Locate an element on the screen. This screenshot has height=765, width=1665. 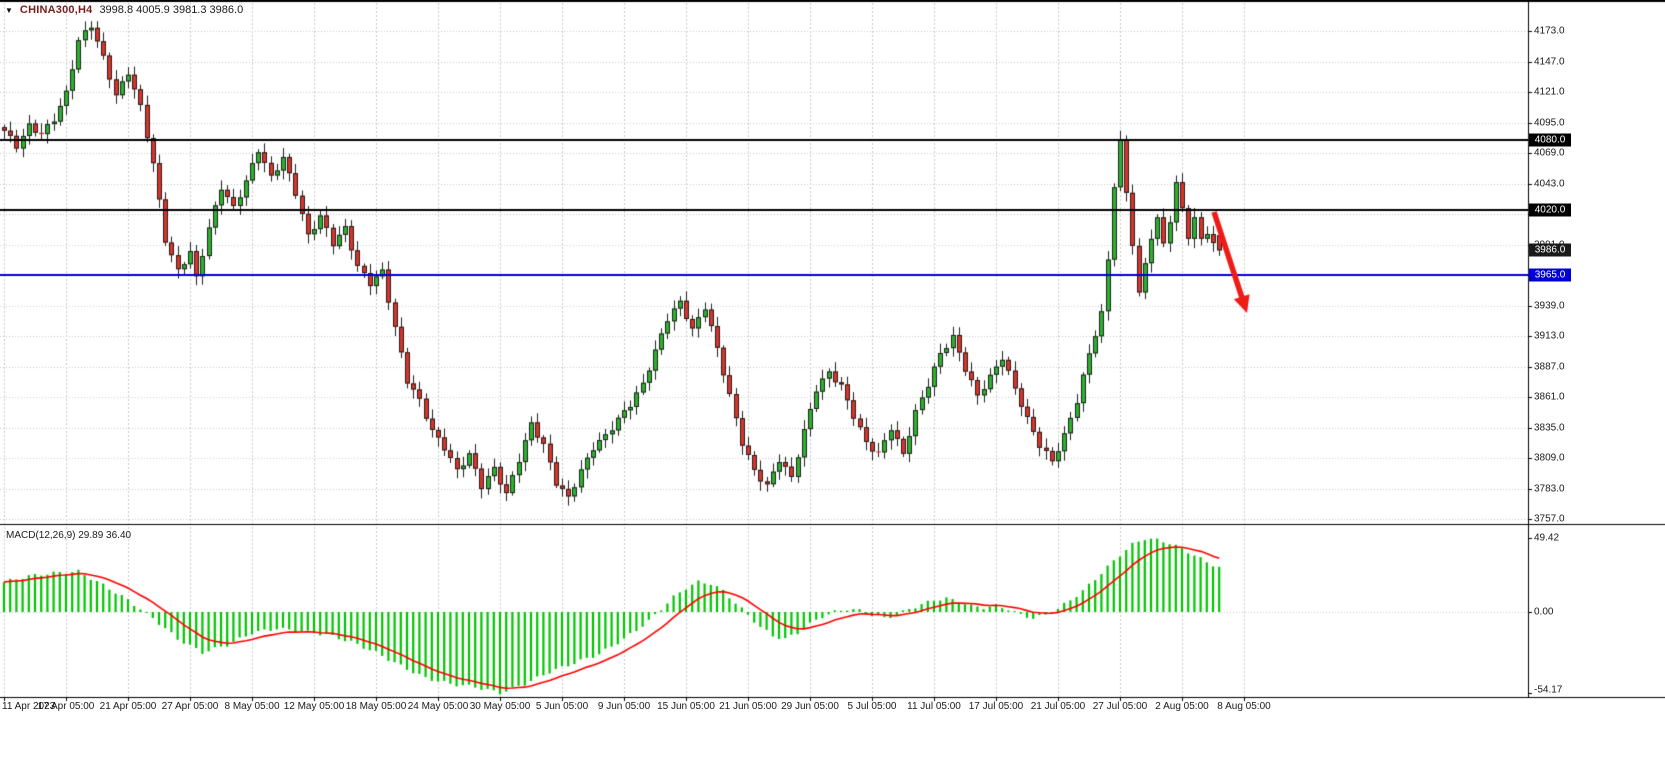
macd-indicator-label: MACD(12,26,9) 29.89 36.40 is located at coordinates (69, 535).